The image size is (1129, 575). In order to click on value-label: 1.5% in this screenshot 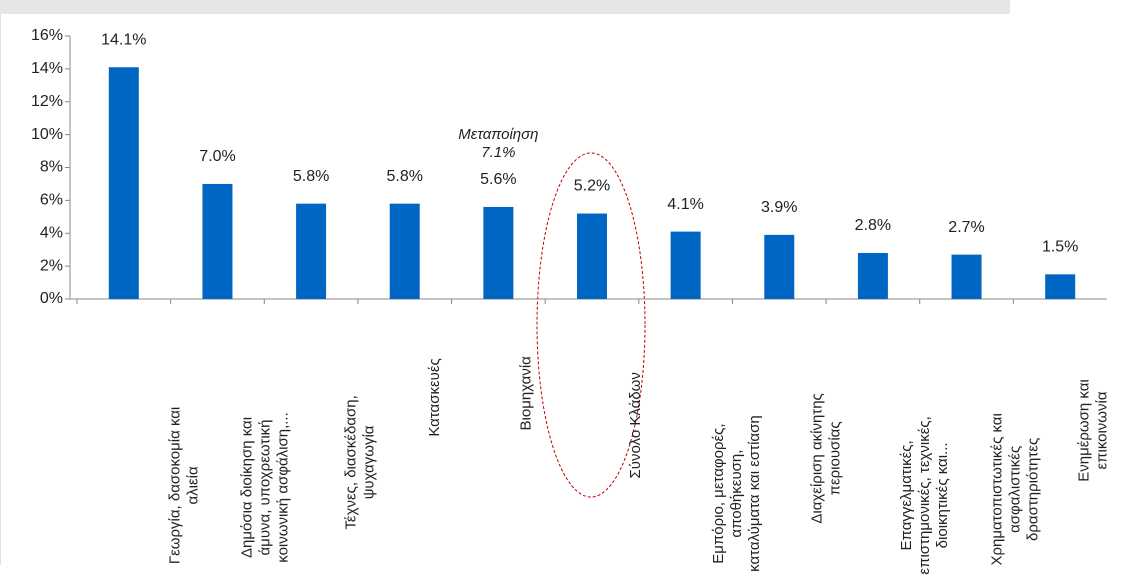, I will do `click(1060, 247)`.